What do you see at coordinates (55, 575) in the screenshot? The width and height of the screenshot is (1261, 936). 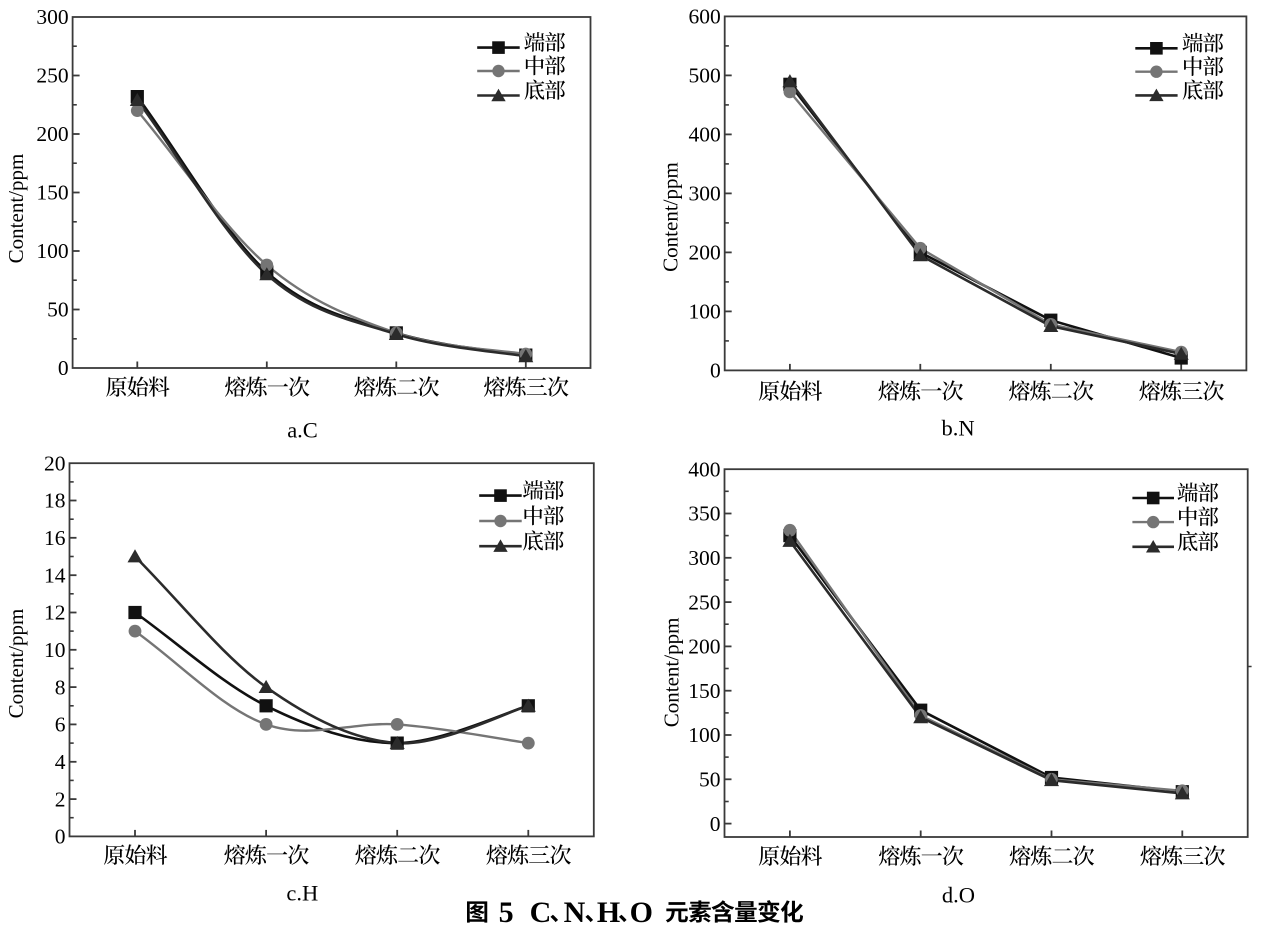 I see `svg-text: 14` at bounding box center [55, 575].